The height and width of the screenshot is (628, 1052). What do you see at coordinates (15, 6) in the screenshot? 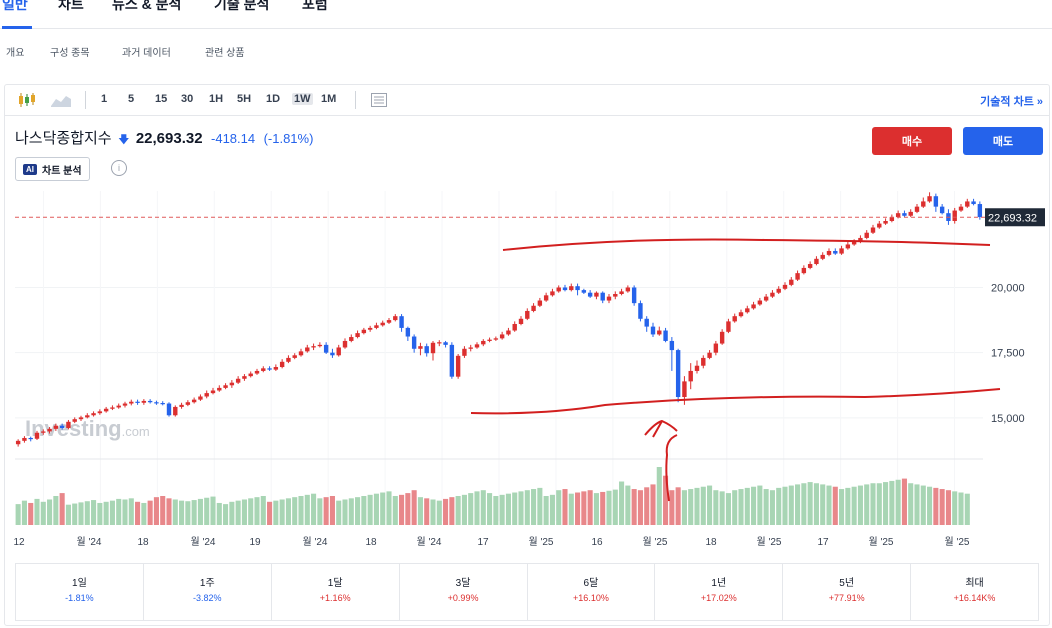
I see `tab-general: 일반` at bounding box center [15, 6].